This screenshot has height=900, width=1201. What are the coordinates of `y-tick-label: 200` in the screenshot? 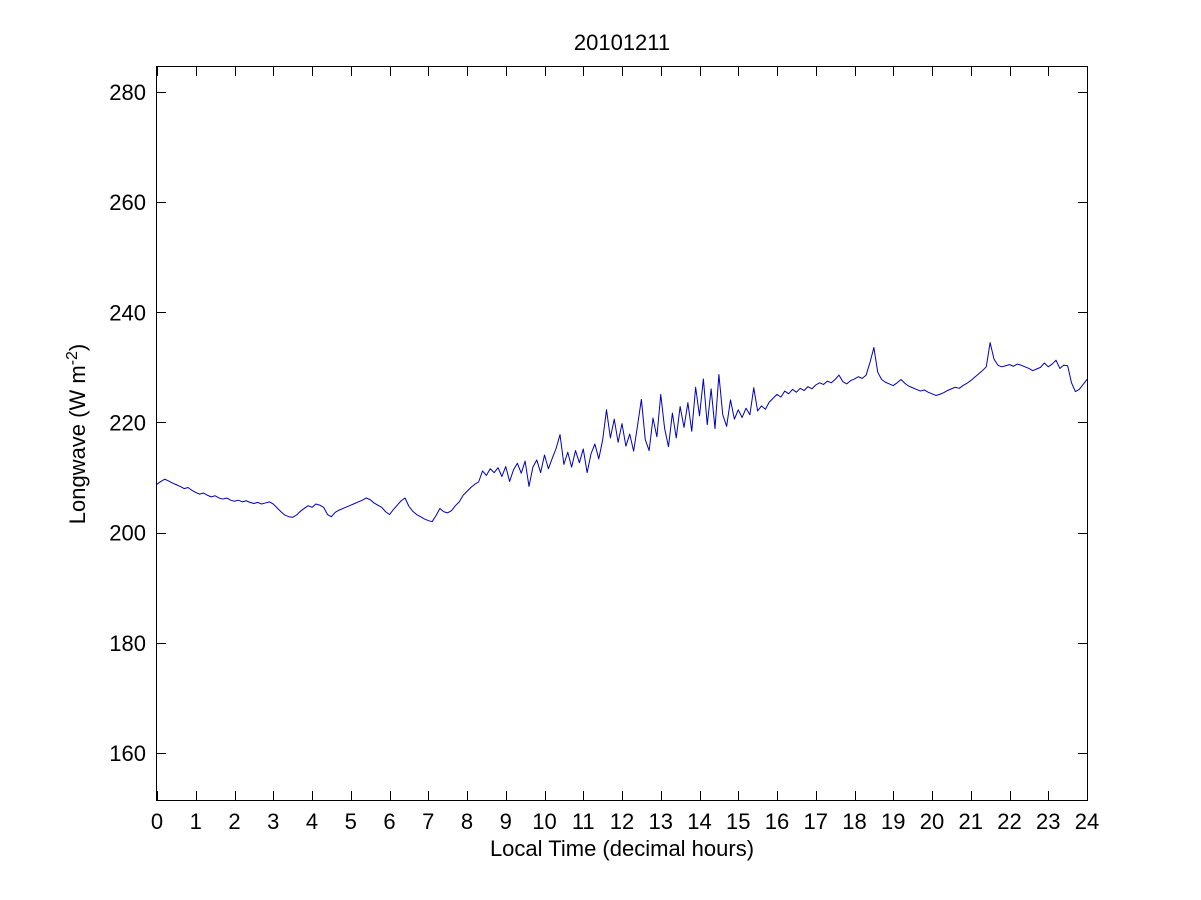 It's located at (127, 533).